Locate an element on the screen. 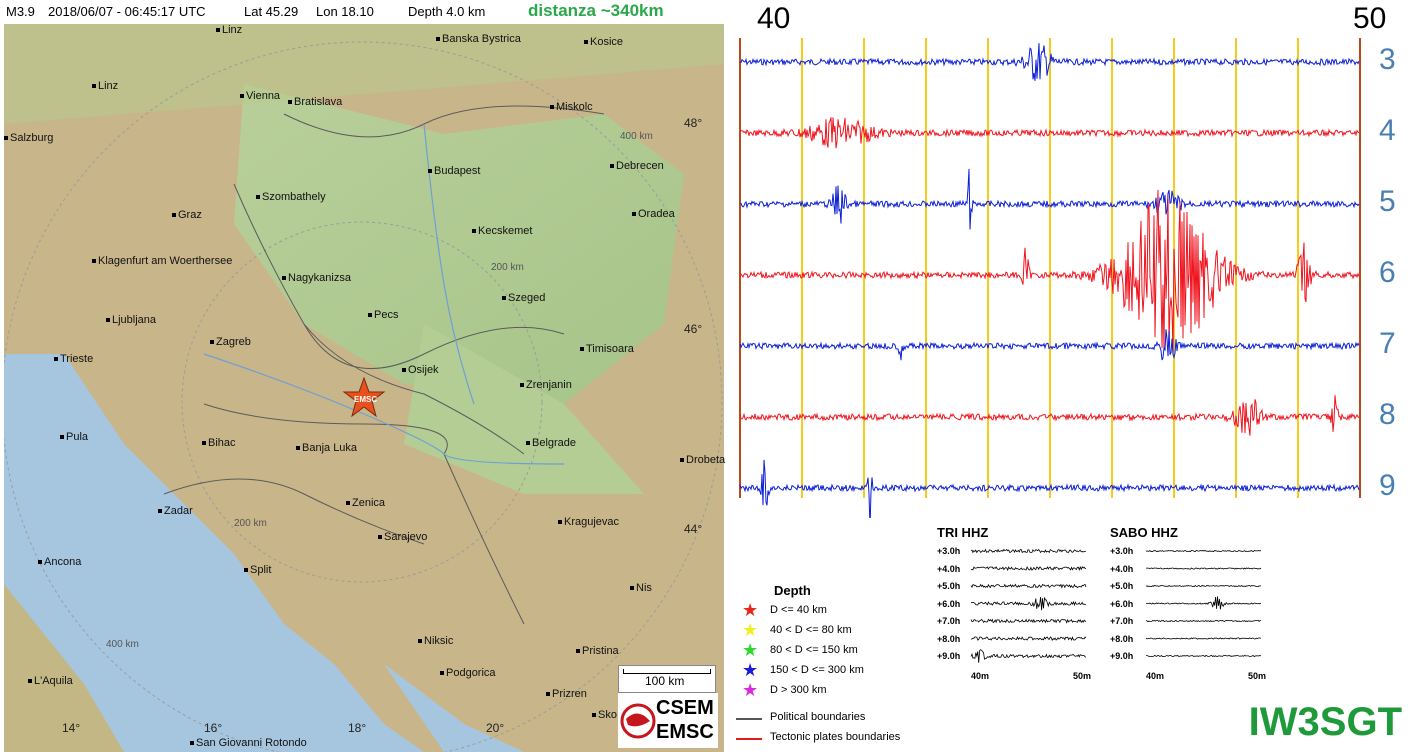 Image resolution: width=1414 pixels, height=752 pixels. city-label: Zenica is located at coordinates (365, 503).